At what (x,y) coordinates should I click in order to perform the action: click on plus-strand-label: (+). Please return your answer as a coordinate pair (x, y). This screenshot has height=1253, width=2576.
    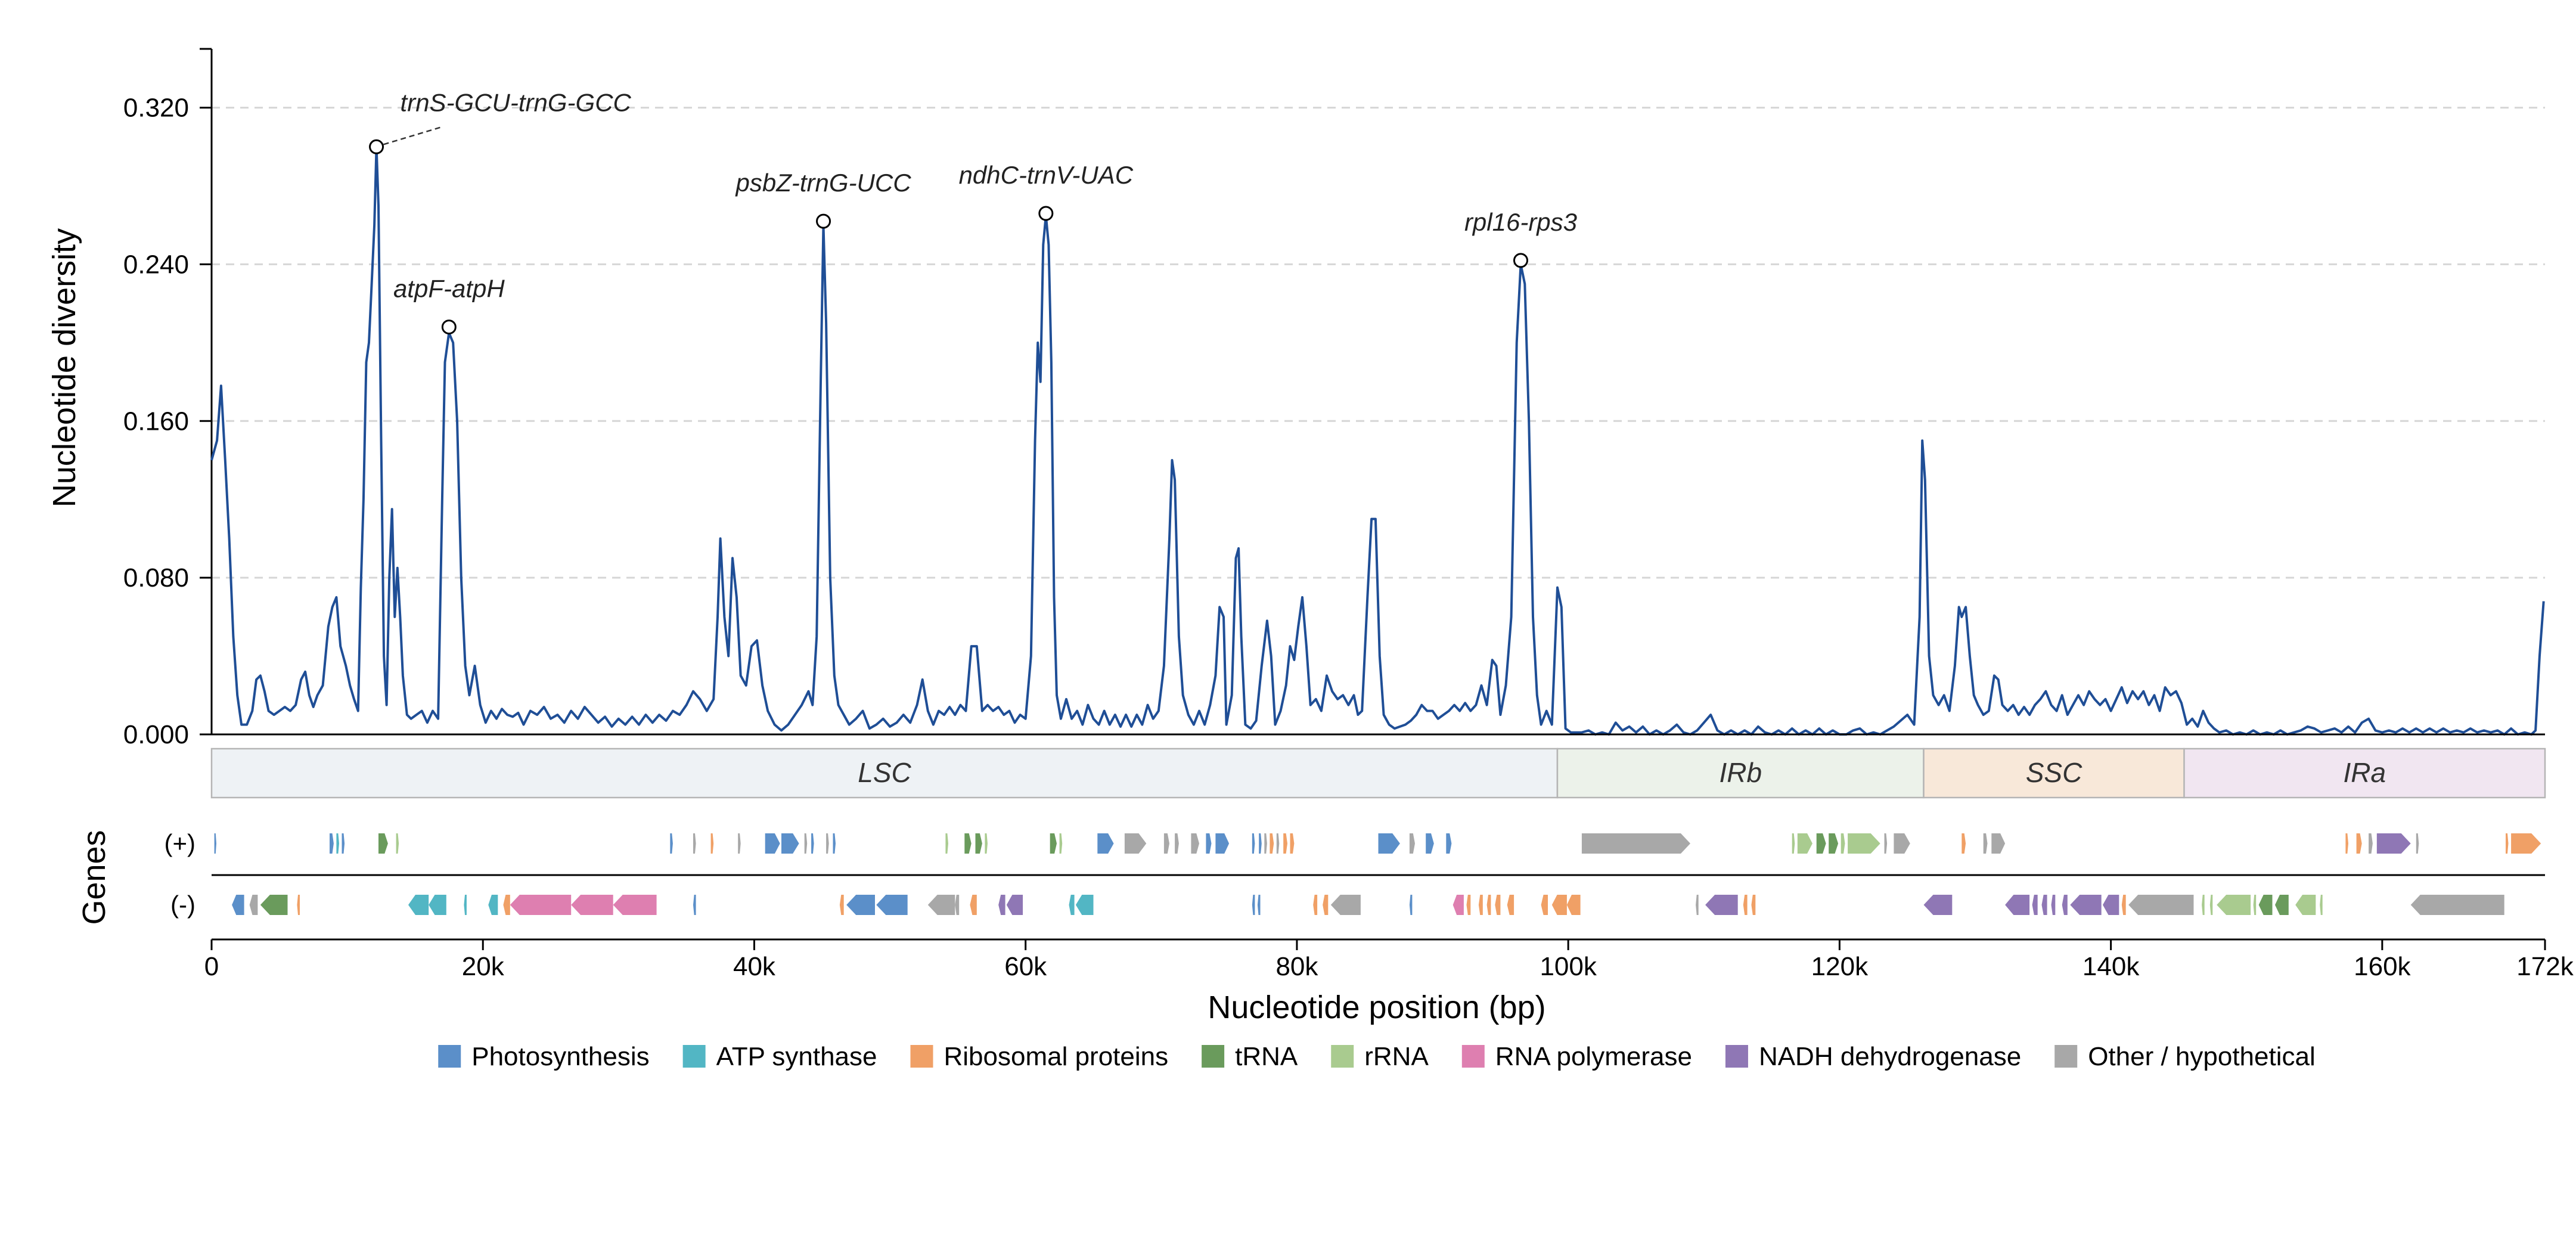
    Looking at the image, I should click on (181, 843).